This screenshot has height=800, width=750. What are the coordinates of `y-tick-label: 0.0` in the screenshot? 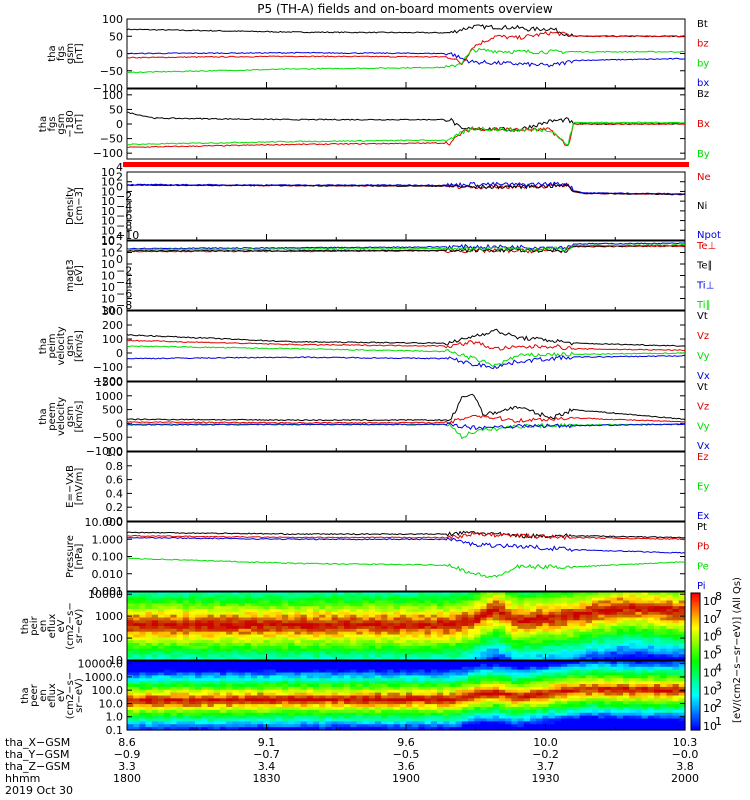 It's located at (115, 521).